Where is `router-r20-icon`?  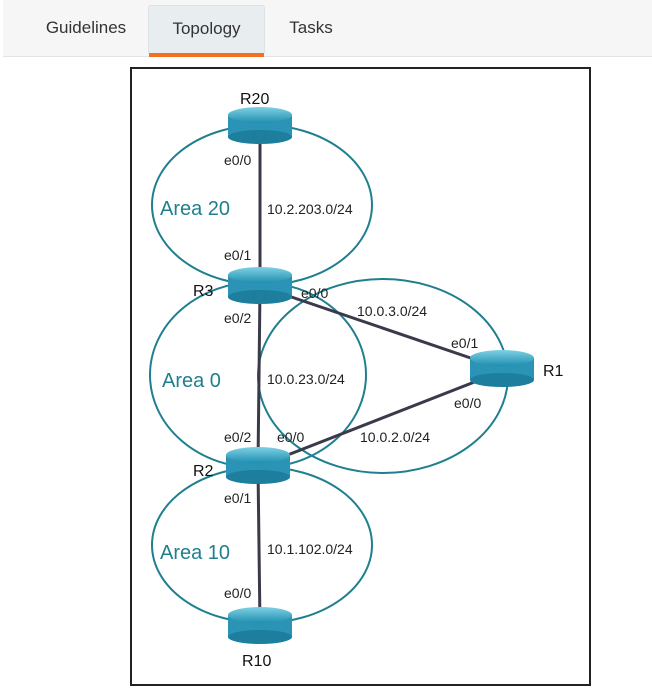
router-r20-icon is located at coordinates (260, 125).